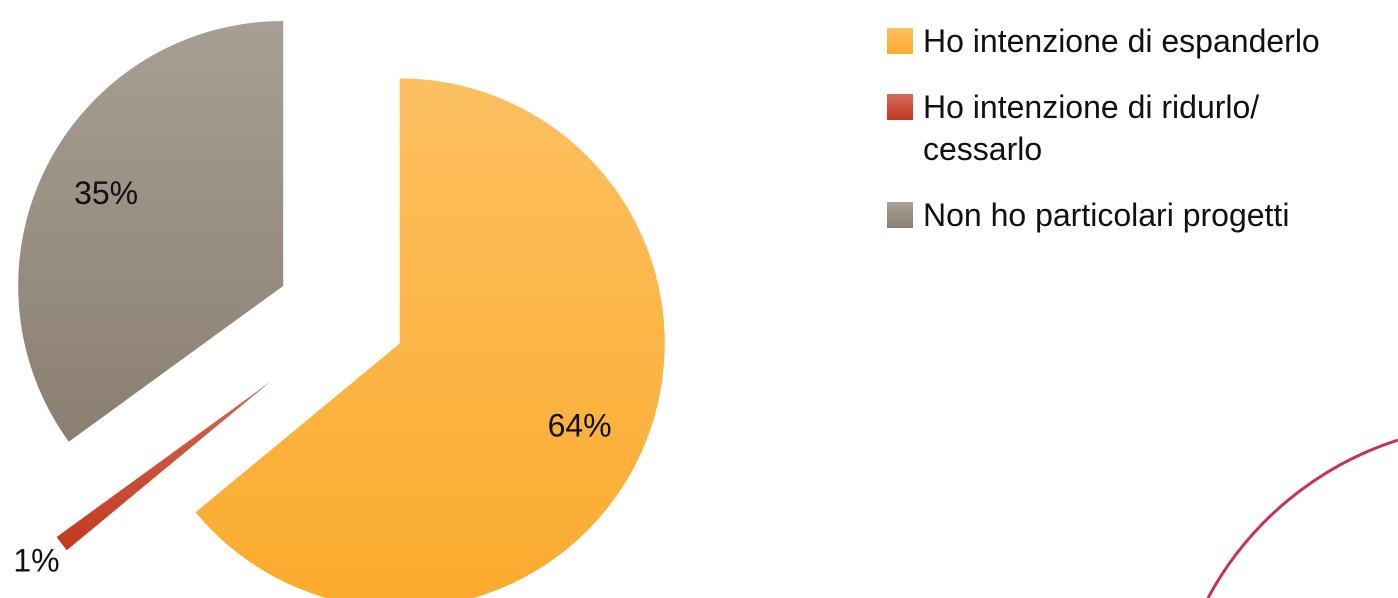  Describe the element at coordinates (1106, 215) in the screenshot. I see `legend-label: Non ho particolari progetti` at that location.